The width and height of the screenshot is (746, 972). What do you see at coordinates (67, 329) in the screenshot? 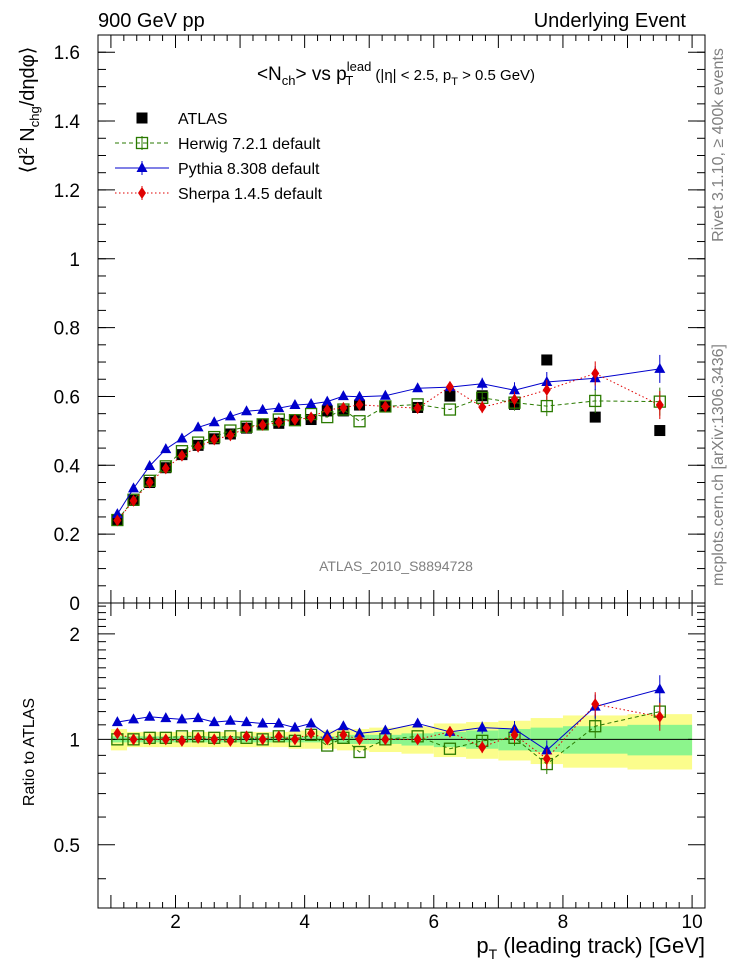
I see `y-tick-label: 0.8` at bounding box center [67, 329].